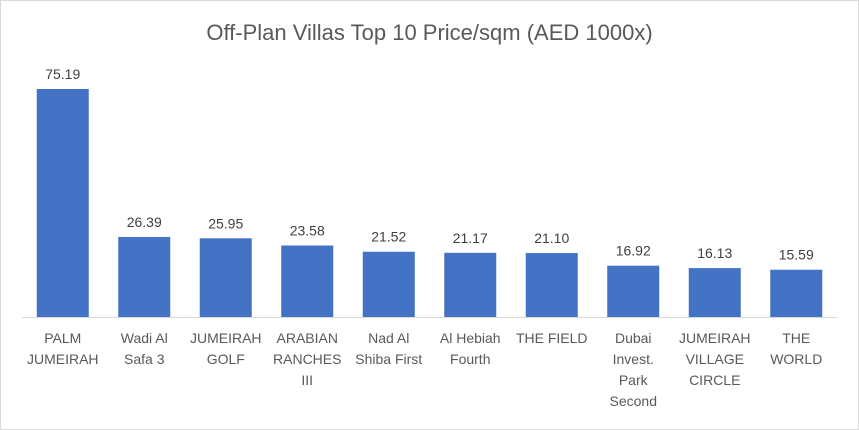 Image resolution: width=859 pixels, height=430 pixels. Describe the element at coordinates (551, 238) in the screenshot. I see `data-label: 21.10` at that location.